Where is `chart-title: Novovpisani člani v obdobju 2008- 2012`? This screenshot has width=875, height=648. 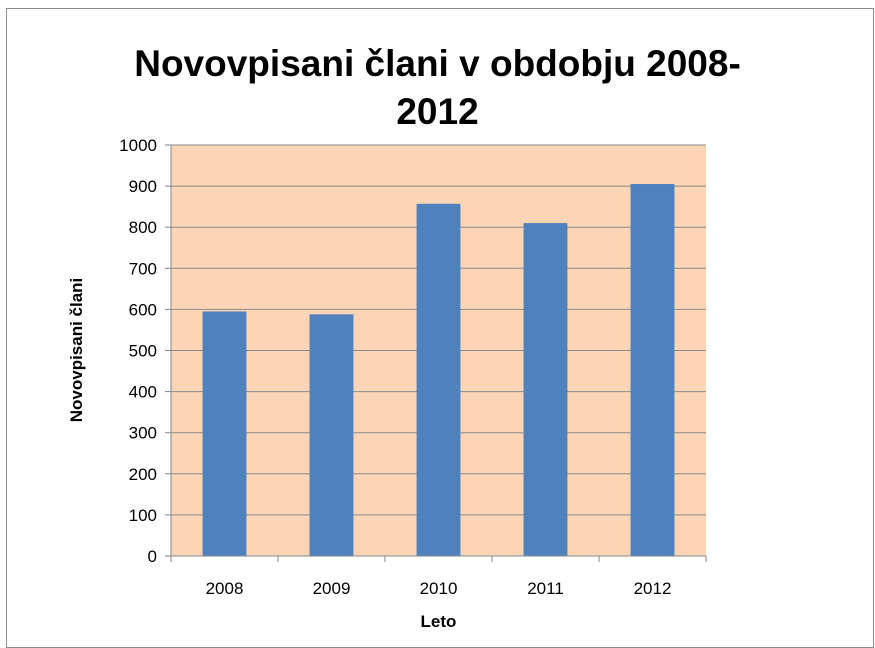 chart-title: Novovpisani člani v obdobju 2008- 2012 is located at coordinates (437, 88).